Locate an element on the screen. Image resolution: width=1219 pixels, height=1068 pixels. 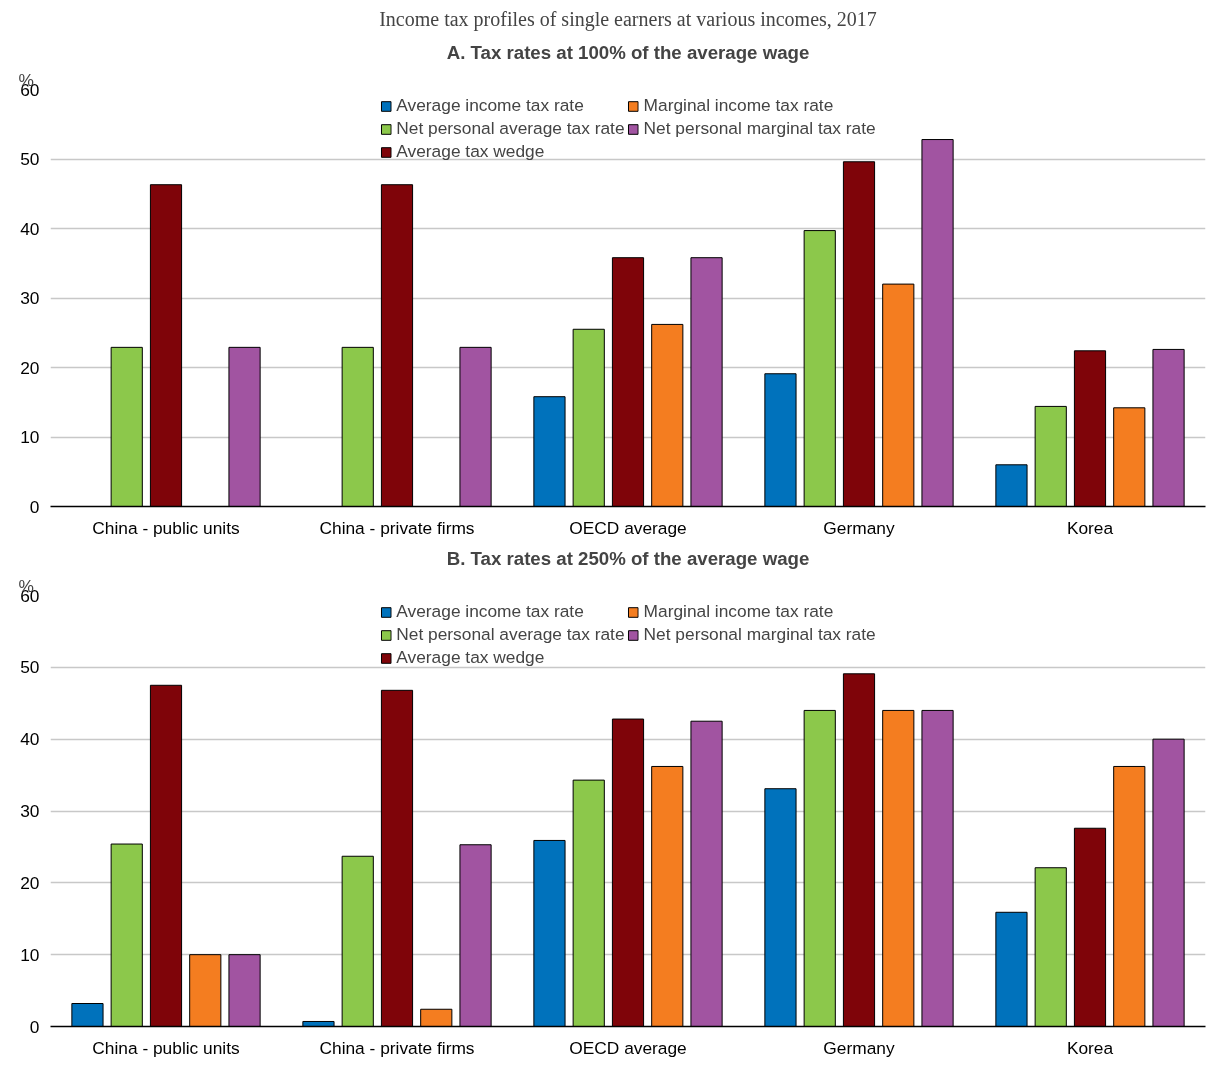
chart-subtitle: A. Tax rates at 100% of the average wage is located at coordinates (628, 52).